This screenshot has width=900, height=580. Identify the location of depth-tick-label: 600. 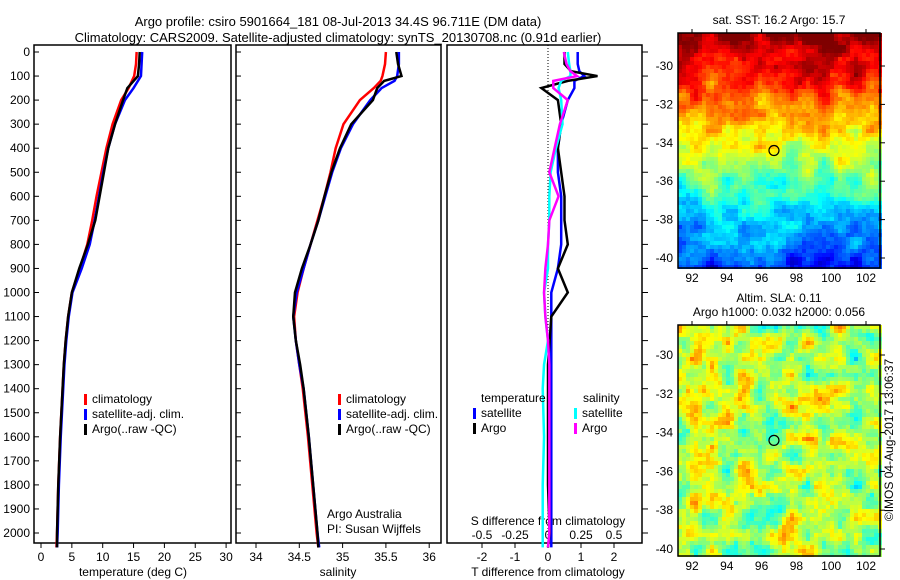
(20, 196).